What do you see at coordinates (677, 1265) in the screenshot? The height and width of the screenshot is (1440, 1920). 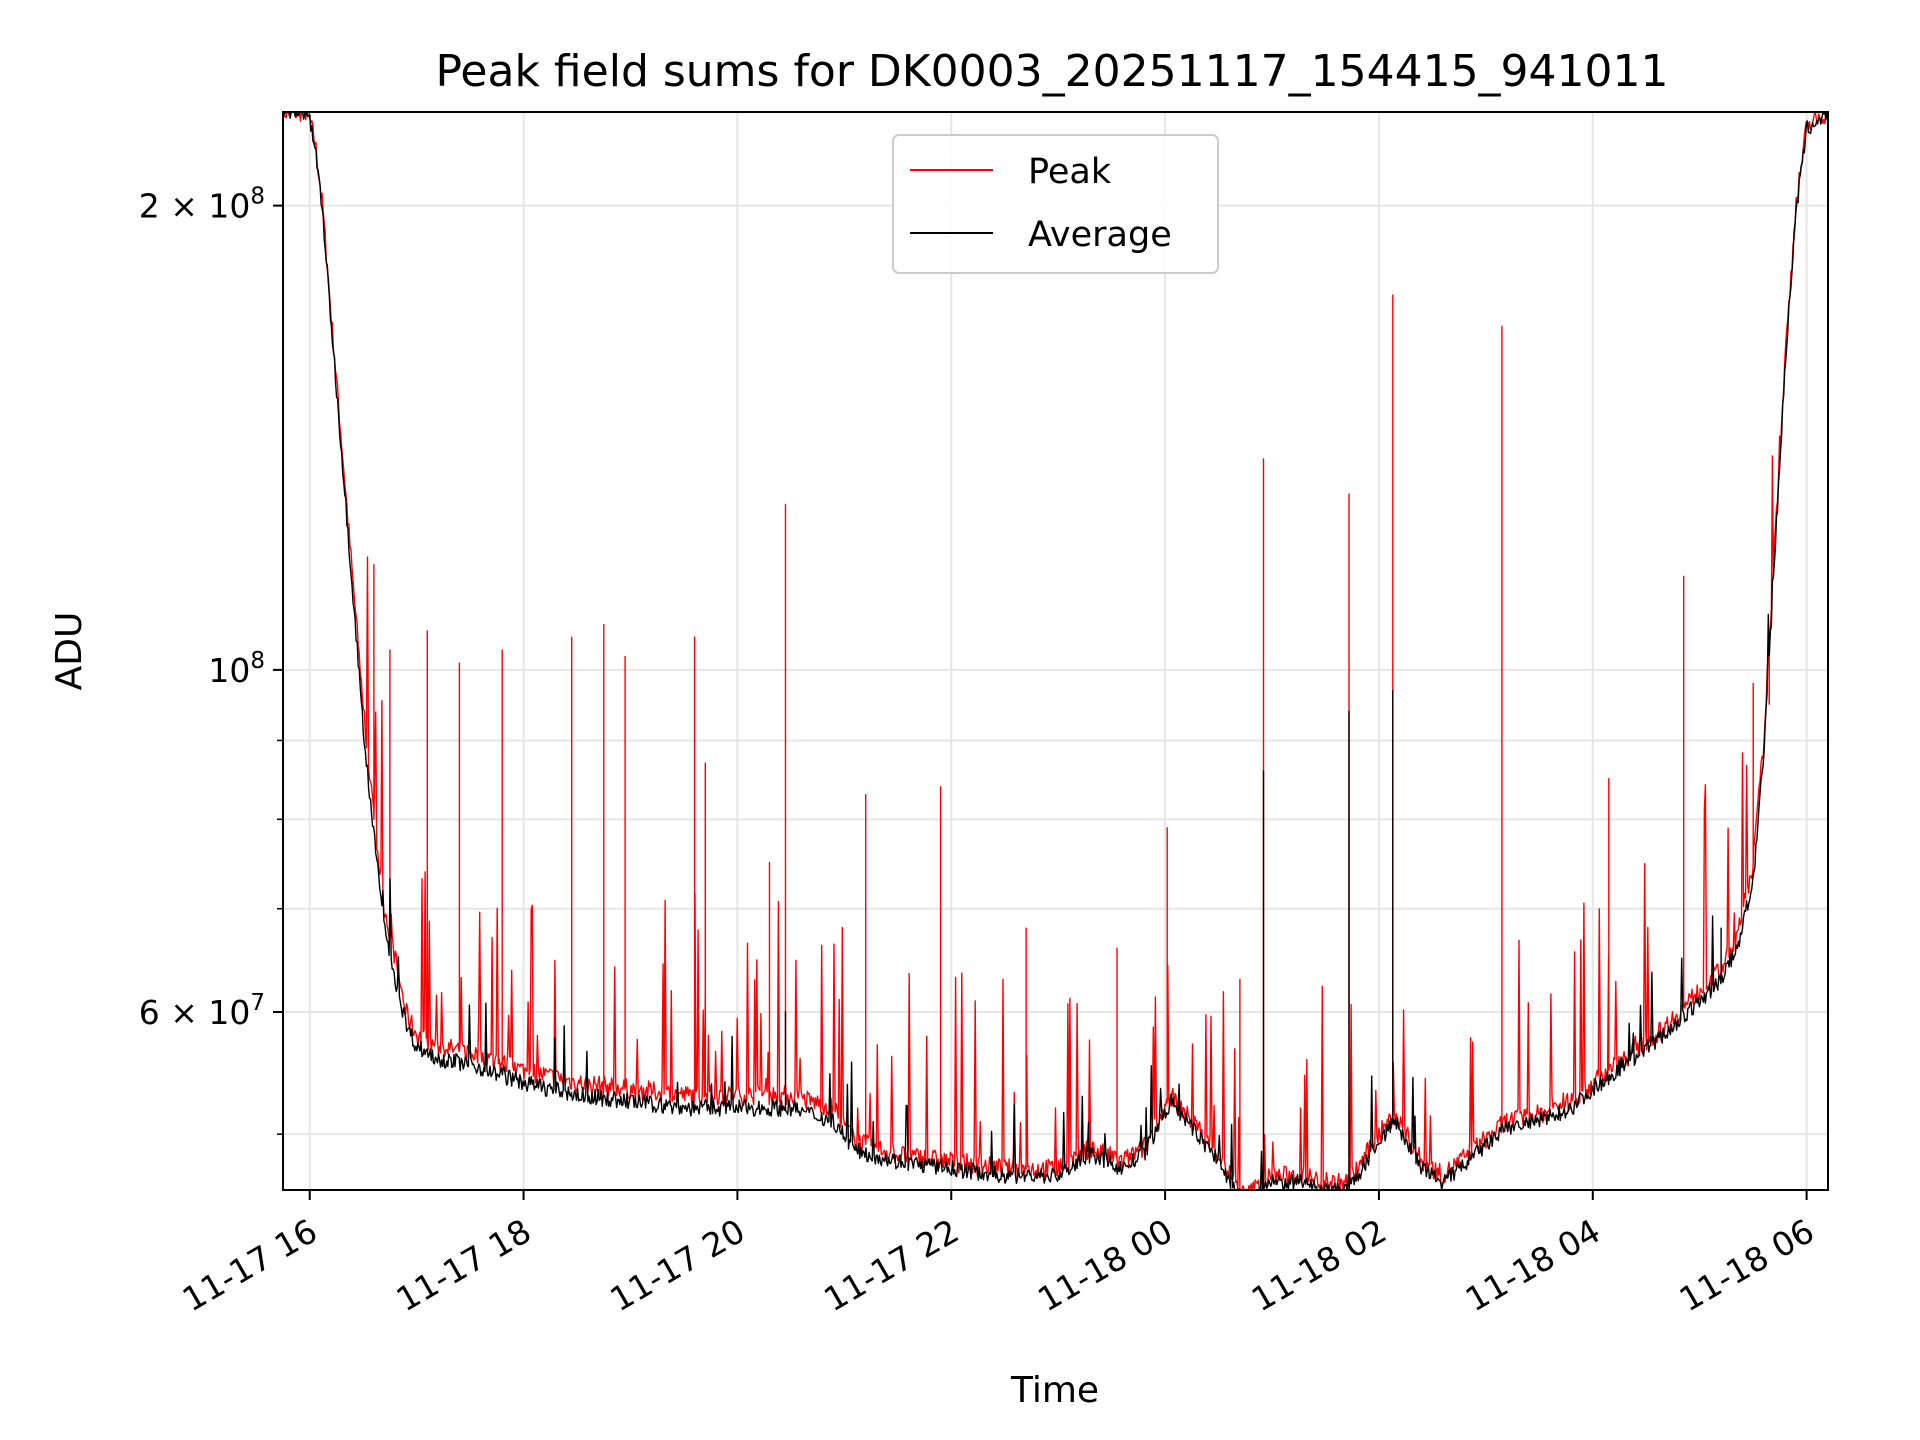 I see `x-tick-label-2: 11-17 20` at bounding box center [677, 1265].